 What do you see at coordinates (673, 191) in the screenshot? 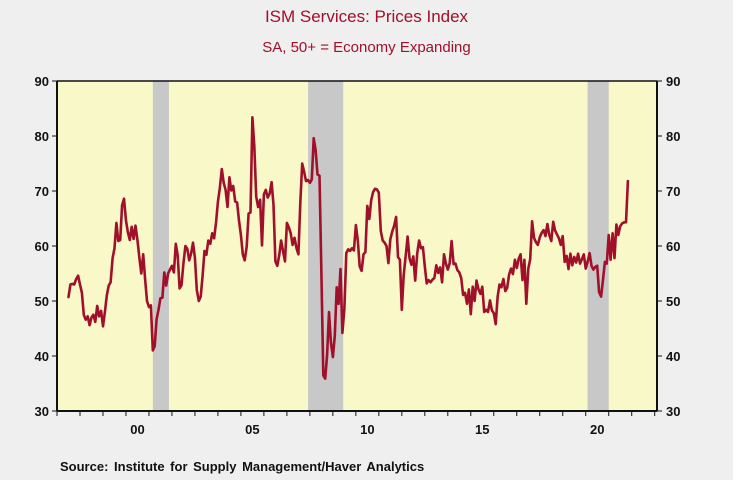
I see `y-tick-label-right: 70` at bounding box center [673, 191].